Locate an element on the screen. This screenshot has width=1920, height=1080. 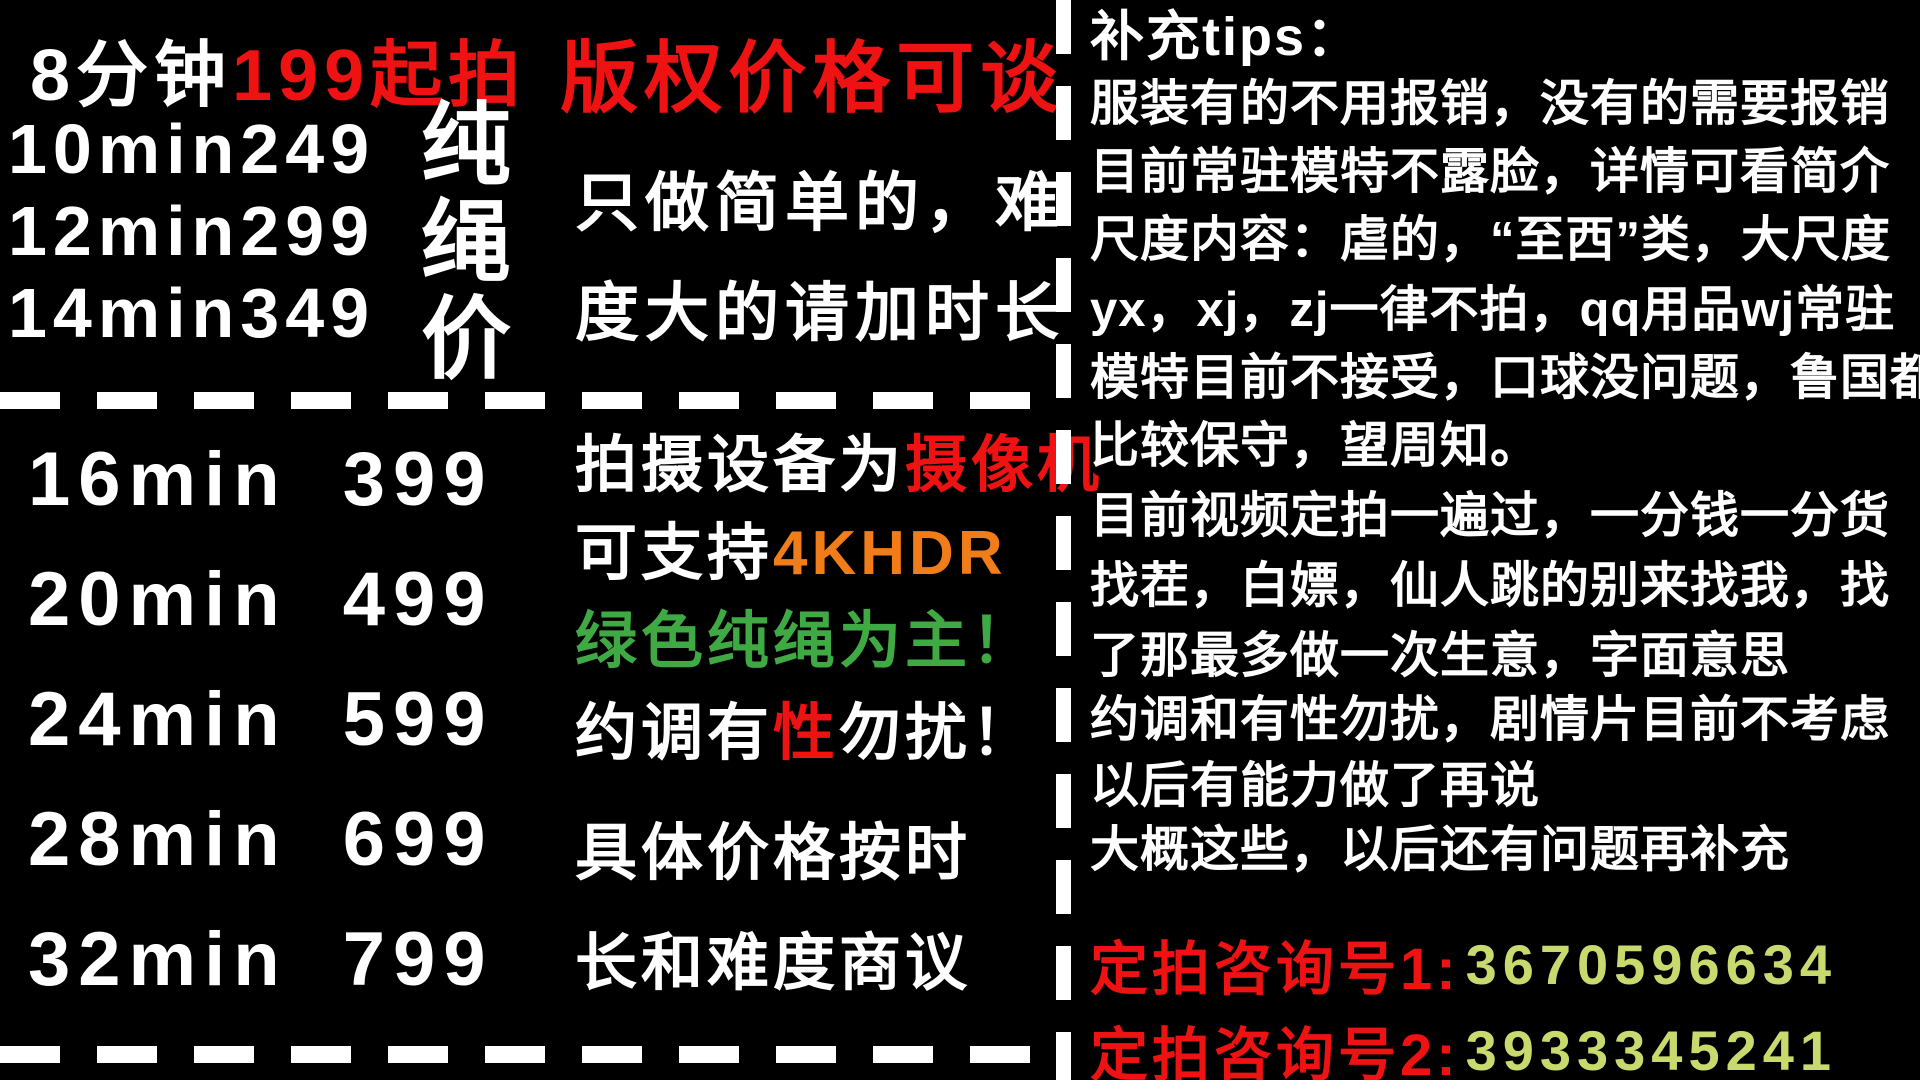
contact-1-label: 定拍咨询号1: is located at coordinates (1275, 969).